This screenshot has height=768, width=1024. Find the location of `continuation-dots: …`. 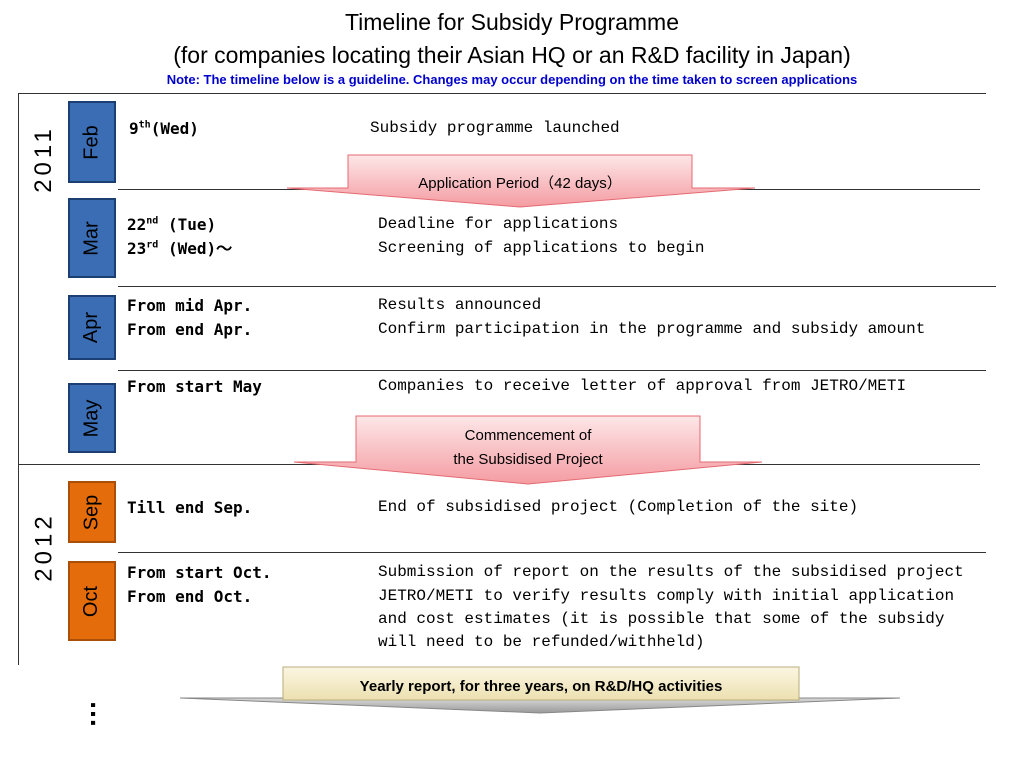

continuation-dots: … is located at coordinates (100, 712).